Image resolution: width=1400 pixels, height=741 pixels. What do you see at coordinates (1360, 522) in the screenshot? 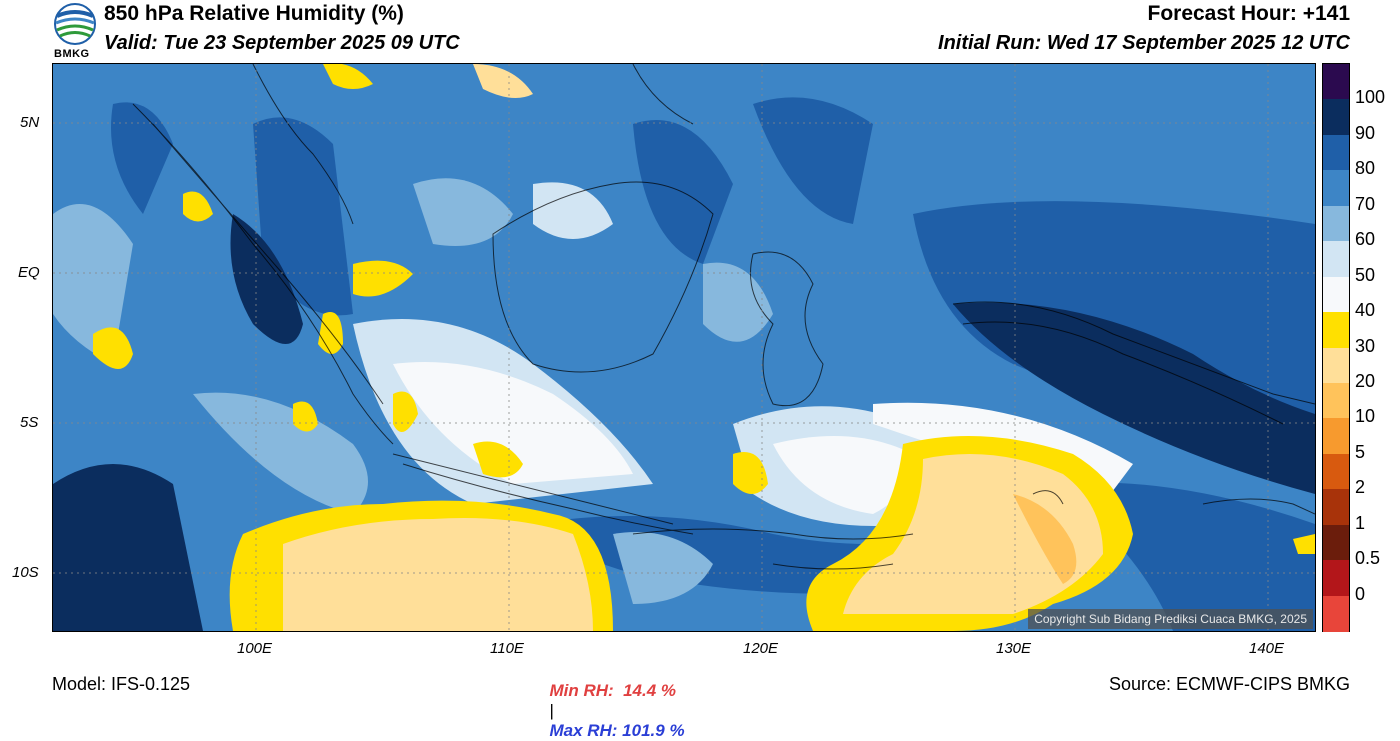
I see `colorbar-label: 1` at bounding box center [1360, 522].